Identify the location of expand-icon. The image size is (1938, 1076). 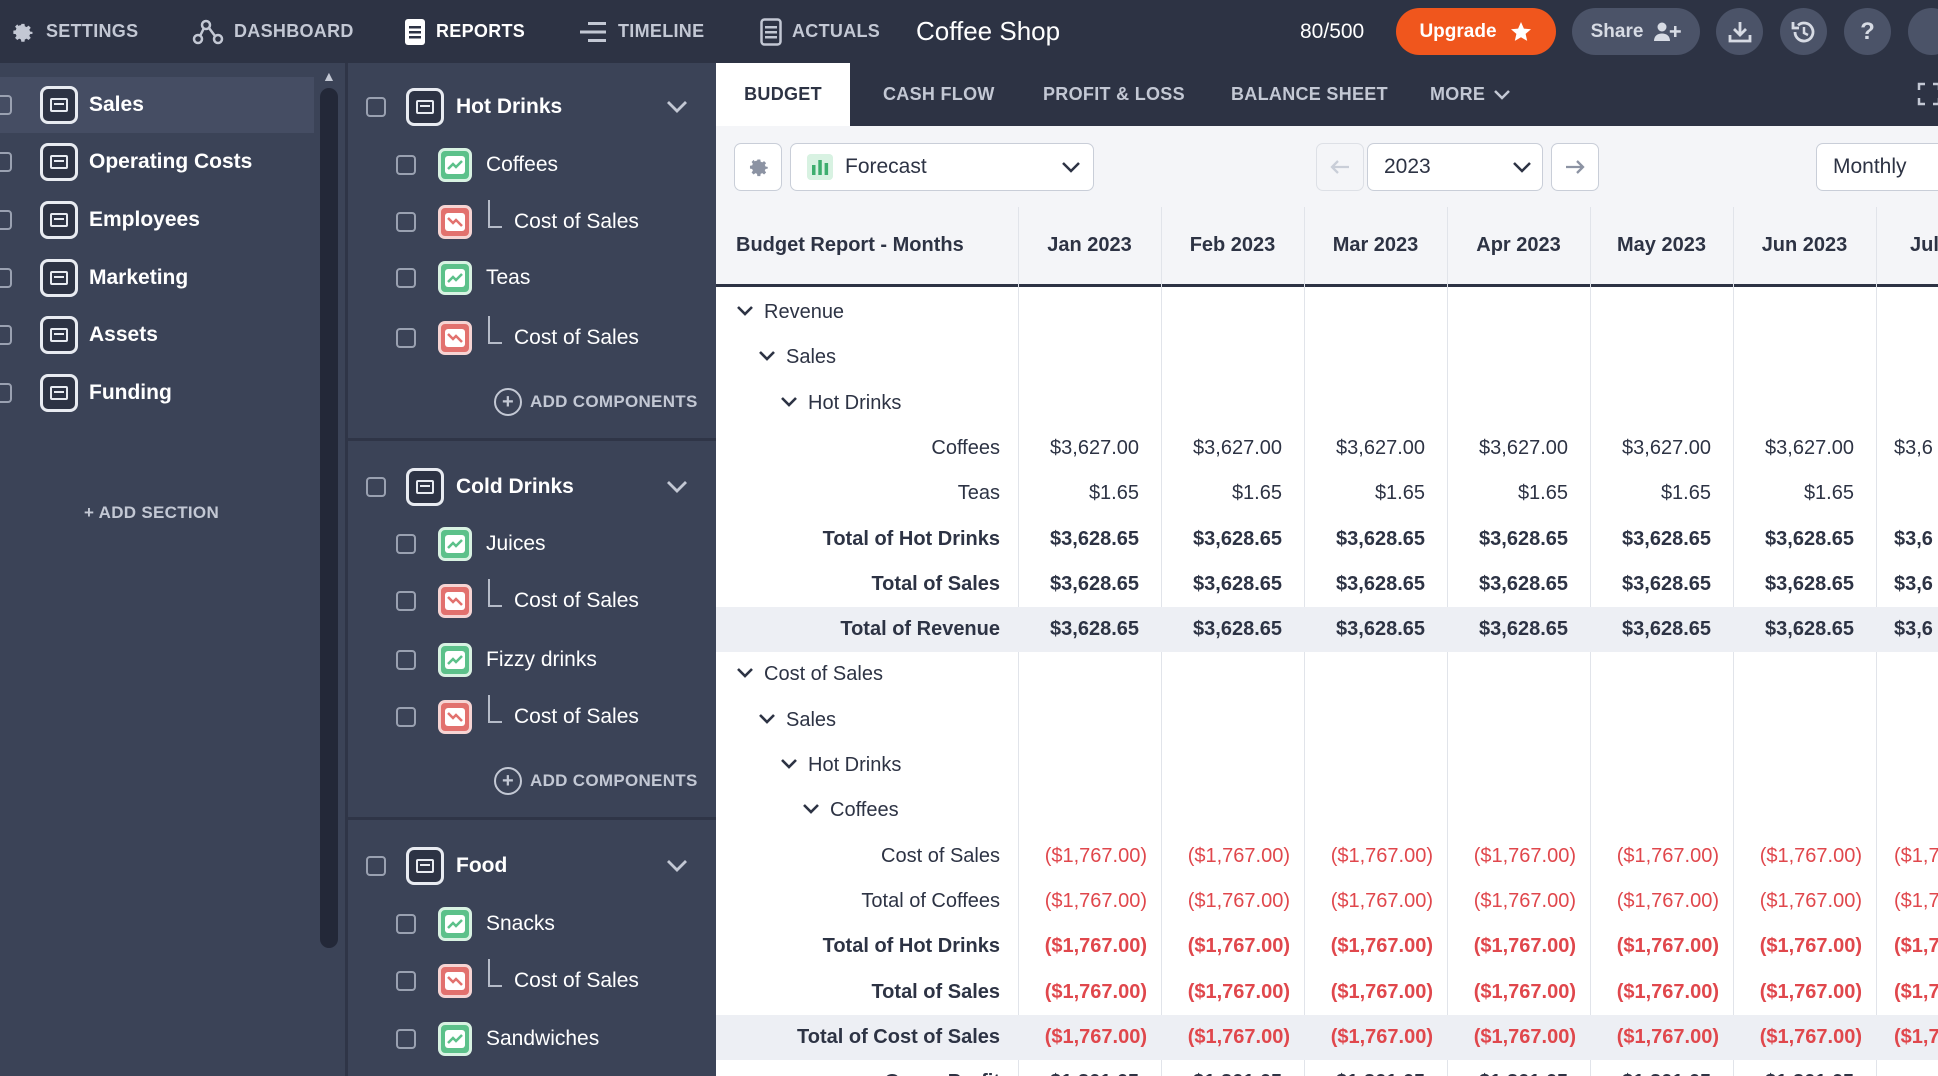
(1927, 96).